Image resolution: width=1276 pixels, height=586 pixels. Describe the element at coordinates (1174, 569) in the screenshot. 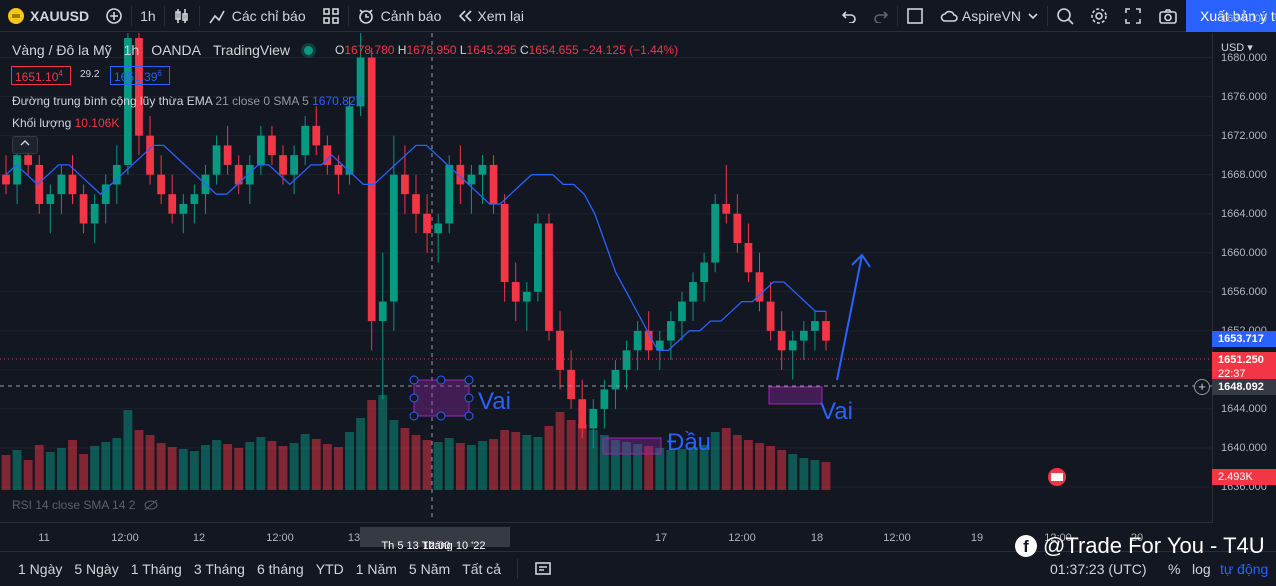

I see `percent-toggle: %` at that location.